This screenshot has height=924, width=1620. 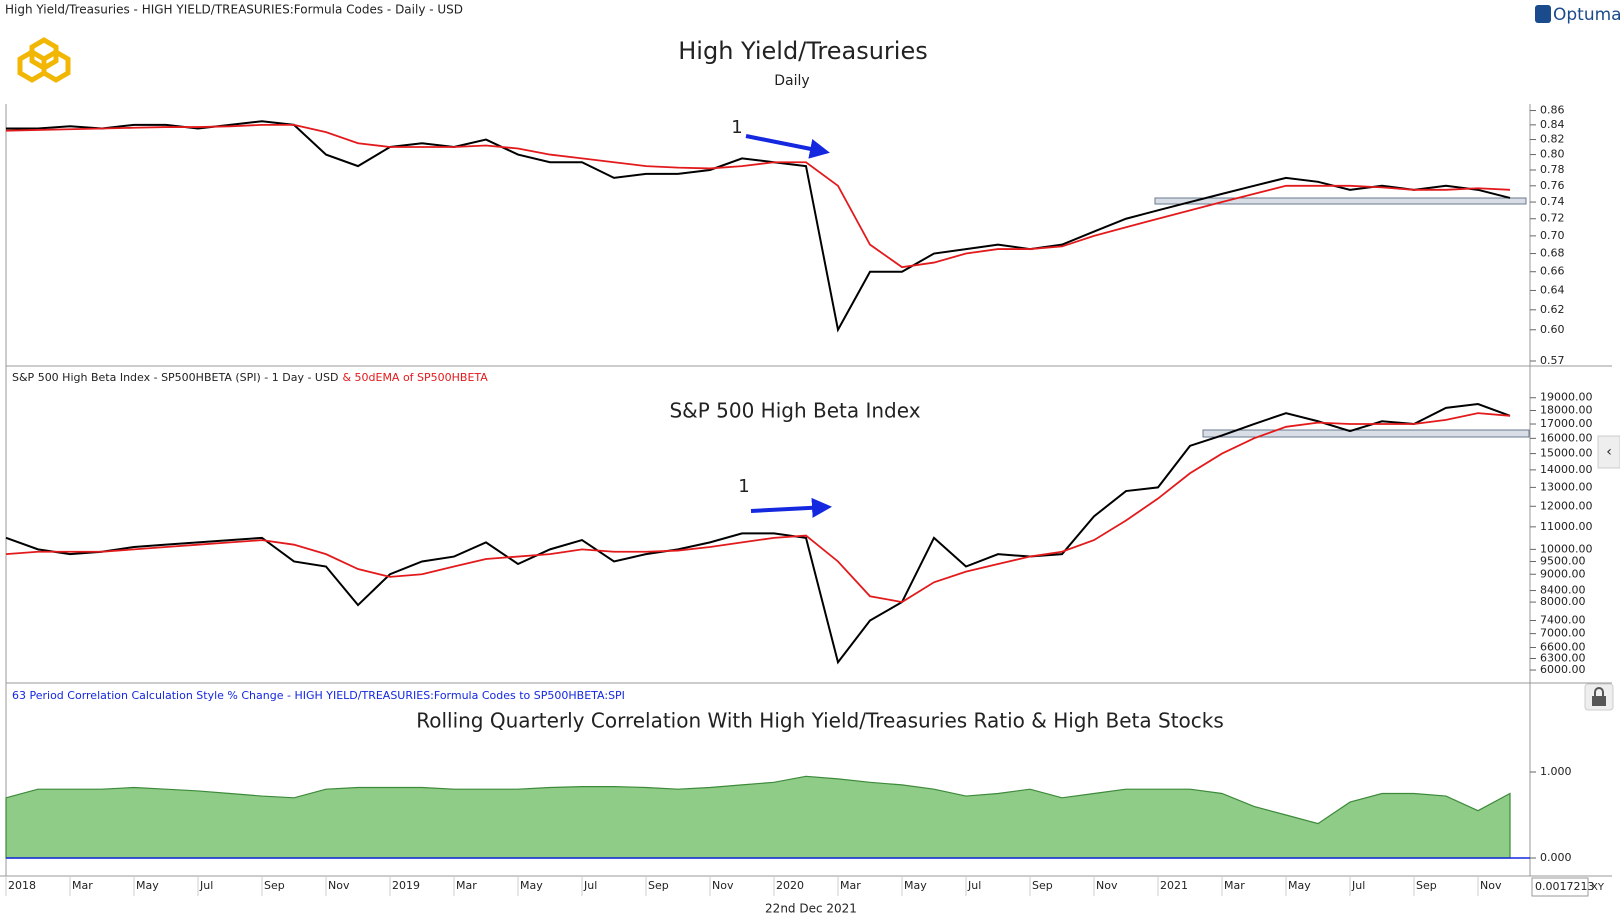 What do you see at coordinates (1566, 397) in the screenshot?
I see `y-tick-label: 19000.00` at bounding box center [1566, 397].